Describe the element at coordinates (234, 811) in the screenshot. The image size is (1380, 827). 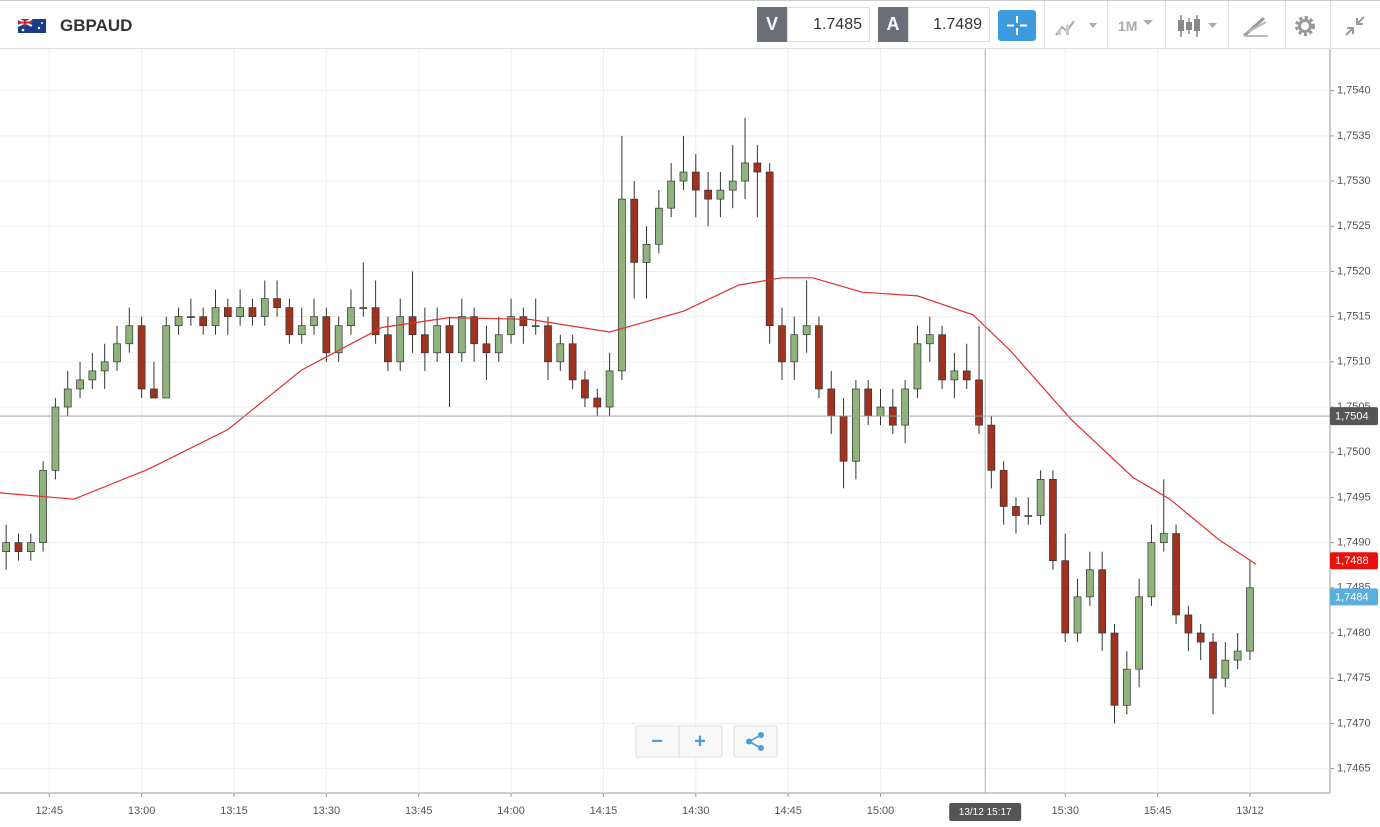
I see `x-tick-label: 13:15` at that location.